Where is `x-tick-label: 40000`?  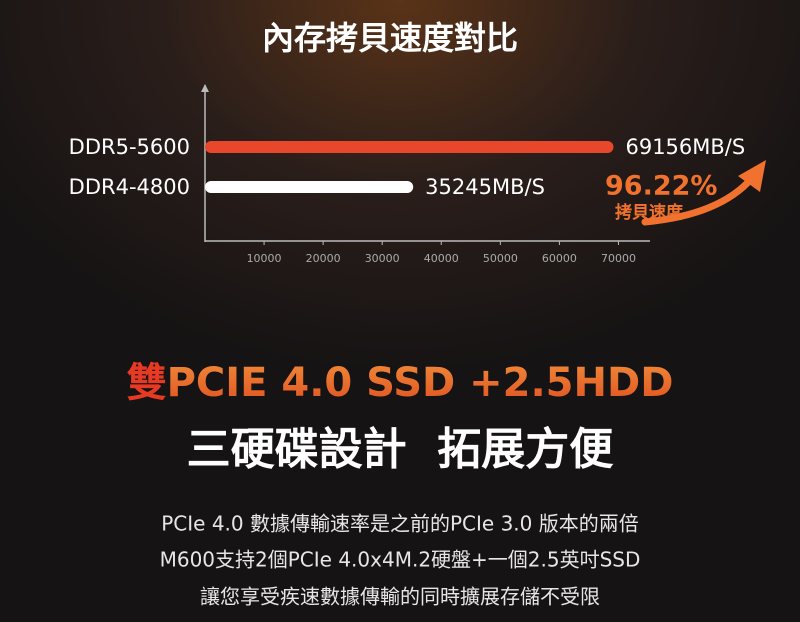 x-tick-label: 40000 is located at coordinates (441, 258).